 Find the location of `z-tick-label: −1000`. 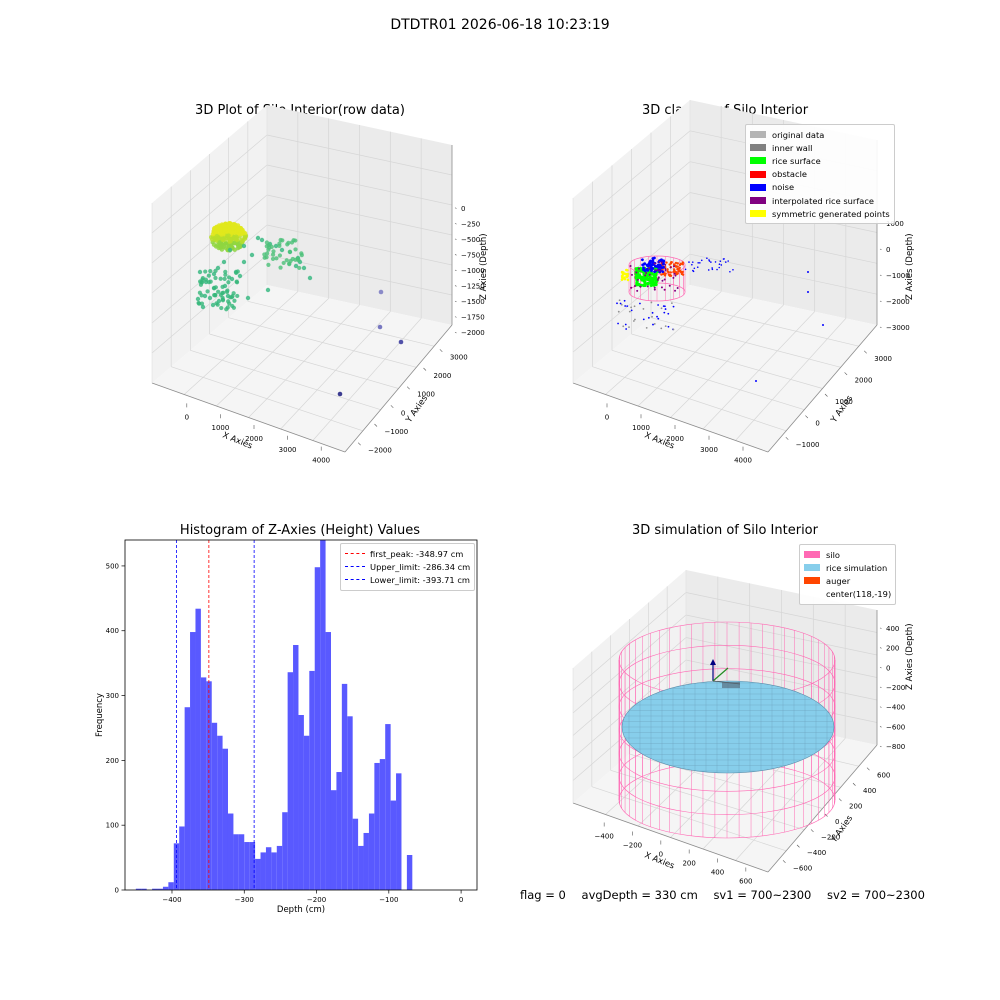

z-tick-label: −1000 is located at coordinates (473, 271).